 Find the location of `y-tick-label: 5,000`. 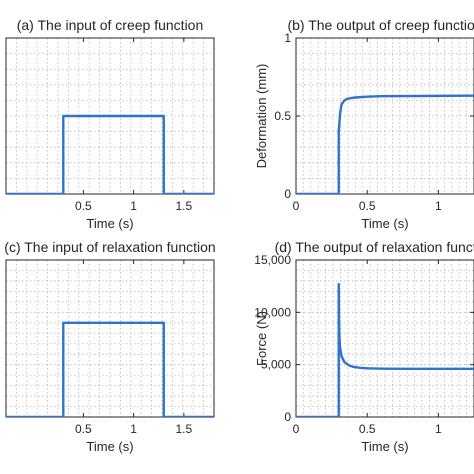

y-tick-label: 5,000 is located at coordinates (276, 365).